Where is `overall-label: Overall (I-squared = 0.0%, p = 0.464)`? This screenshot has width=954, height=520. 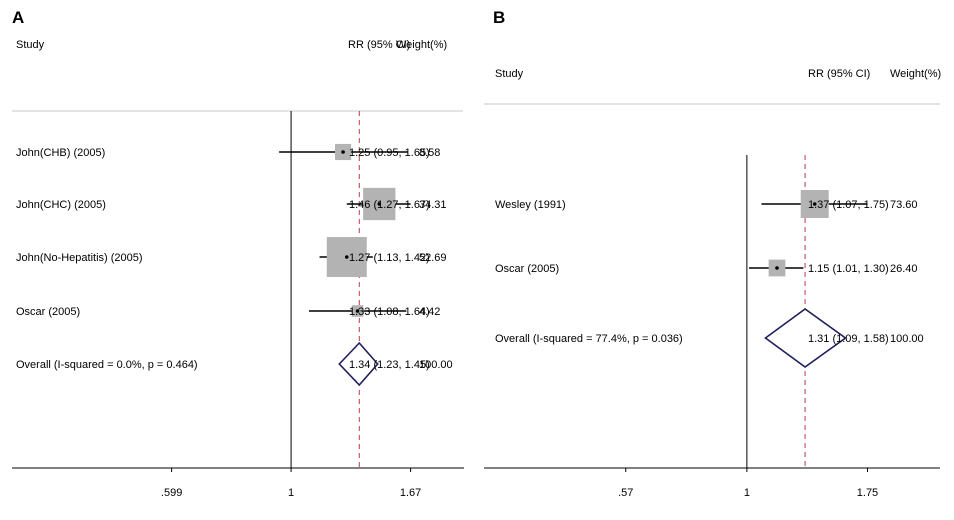 overall-label: Overall (I-squared = 0.0%, p = 0.464) is located at coordinates (107, 365).